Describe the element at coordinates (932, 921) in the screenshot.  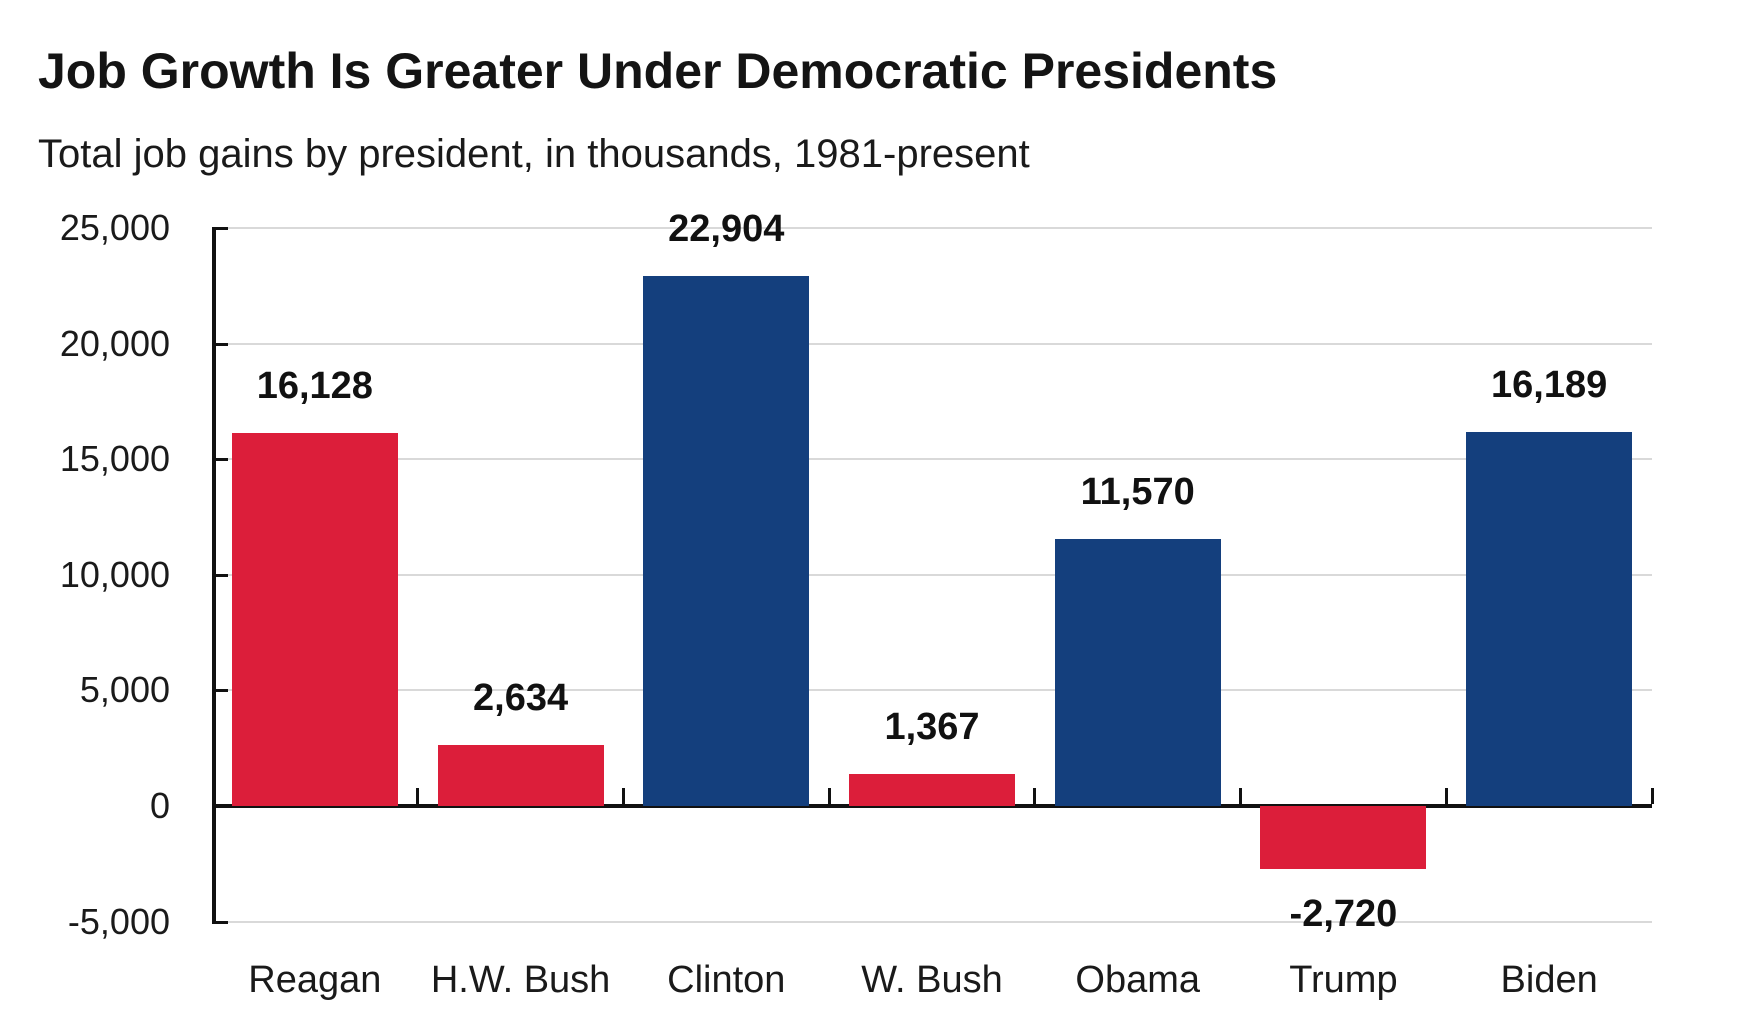
I see `gridline--5000` at that location.